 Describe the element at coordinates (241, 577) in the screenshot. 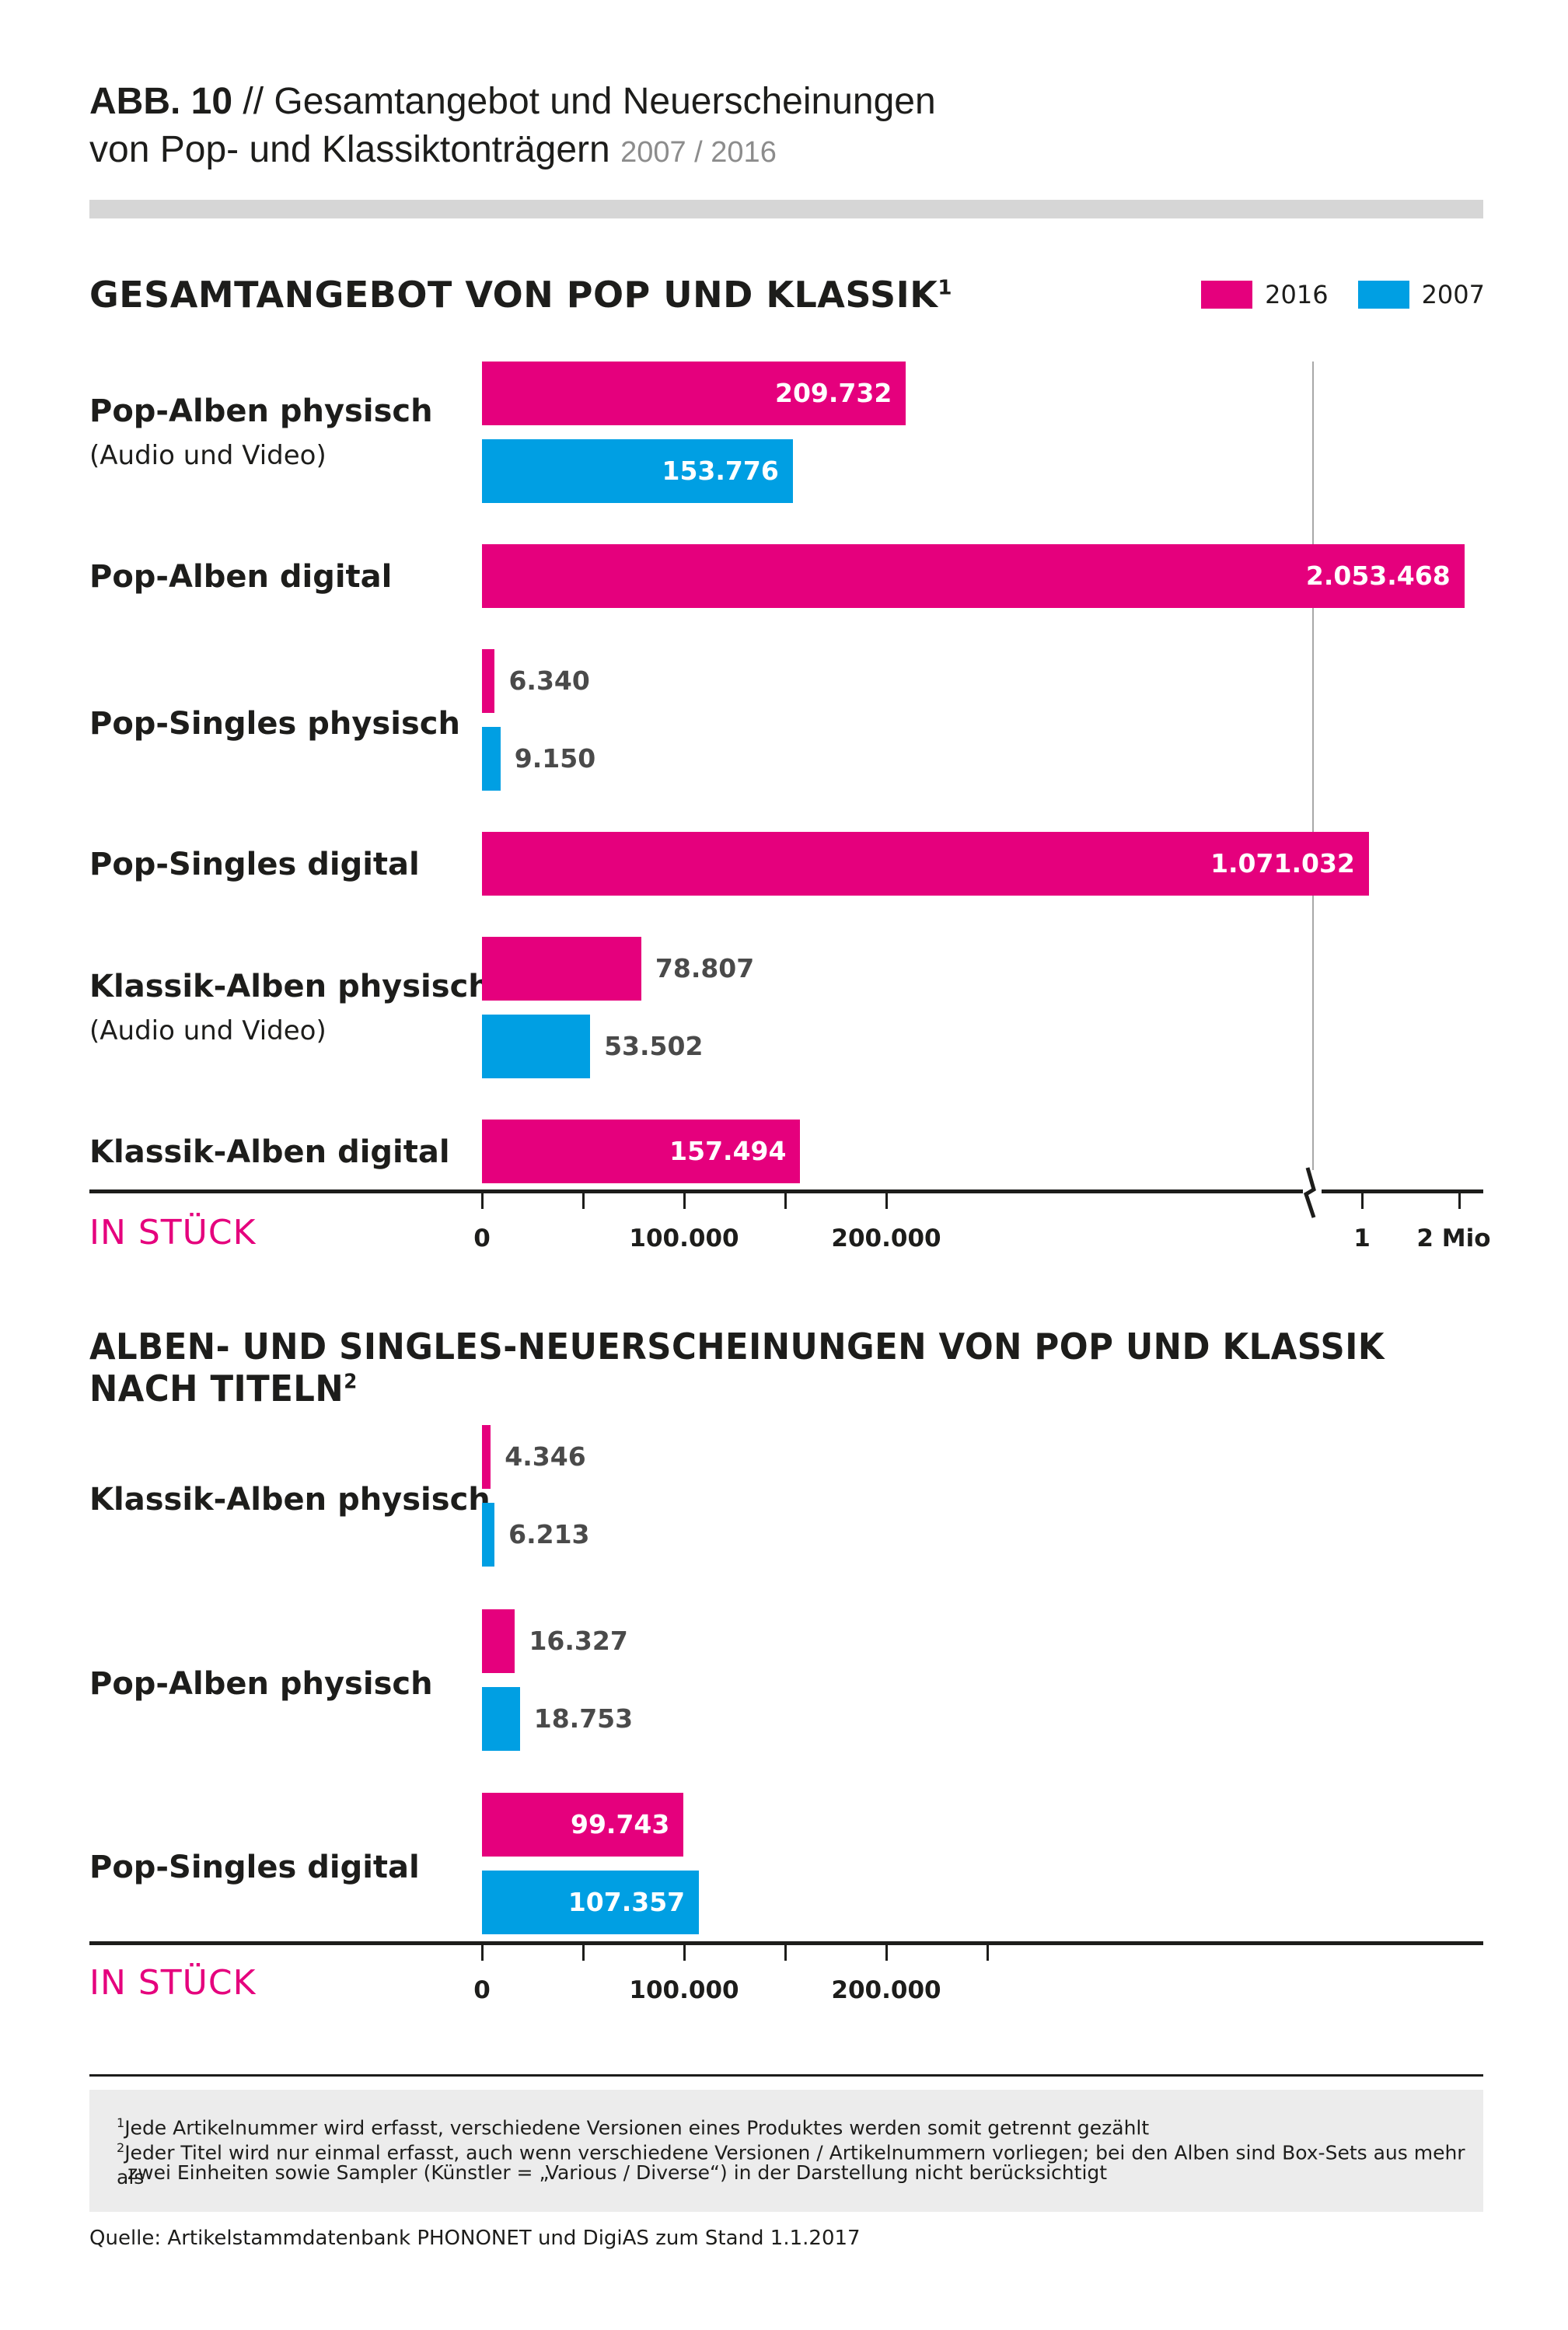

I see `category-label: Pop-Alben digital` at that location.